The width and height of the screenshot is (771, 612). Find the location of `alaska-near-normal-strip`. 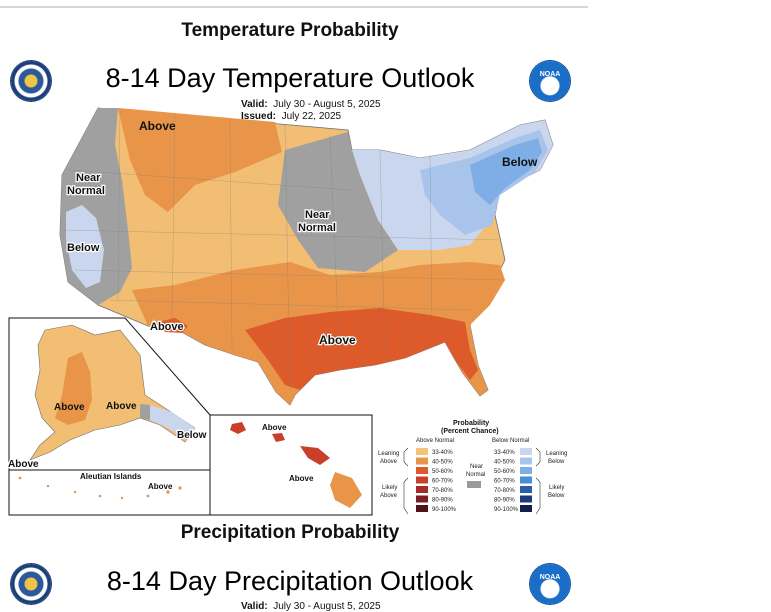

alaska-near-normal-strip is located at coordinates (145, 412).